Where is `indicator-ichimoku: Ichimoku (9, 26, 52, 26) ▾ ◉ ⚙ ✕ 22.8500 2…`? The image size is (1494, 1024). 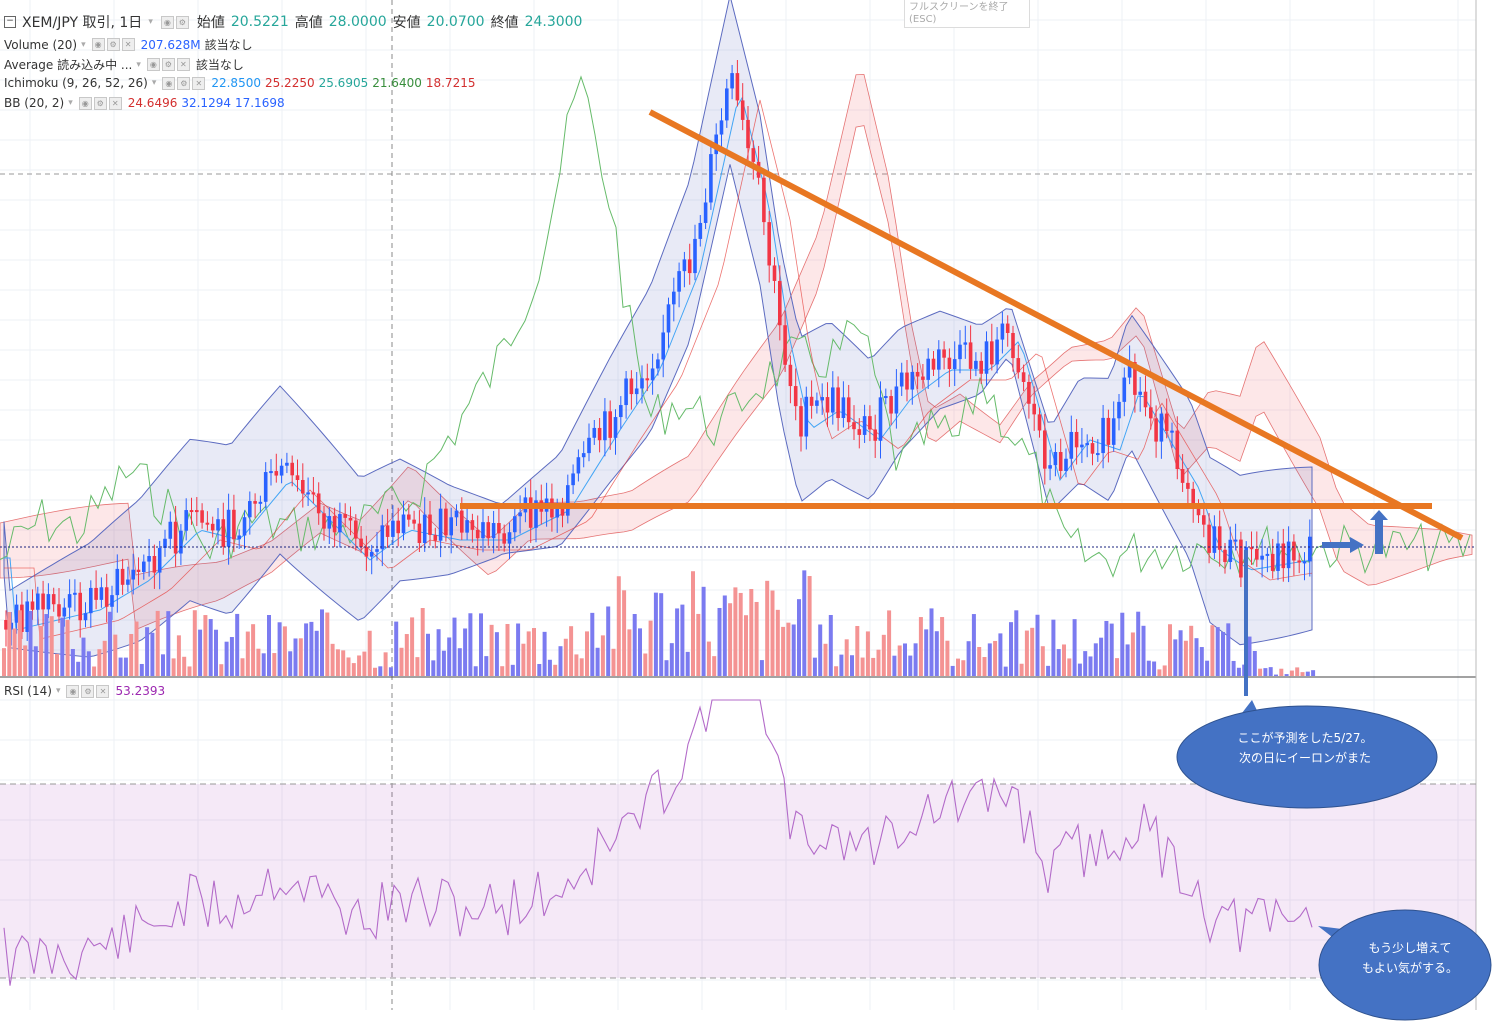
indicator-ichimoku: Ichimoku (9, 26, 52, 26) ▾ ◉ ⚙ ✕ 22.8500 2… is located at coordinates (239, 83).